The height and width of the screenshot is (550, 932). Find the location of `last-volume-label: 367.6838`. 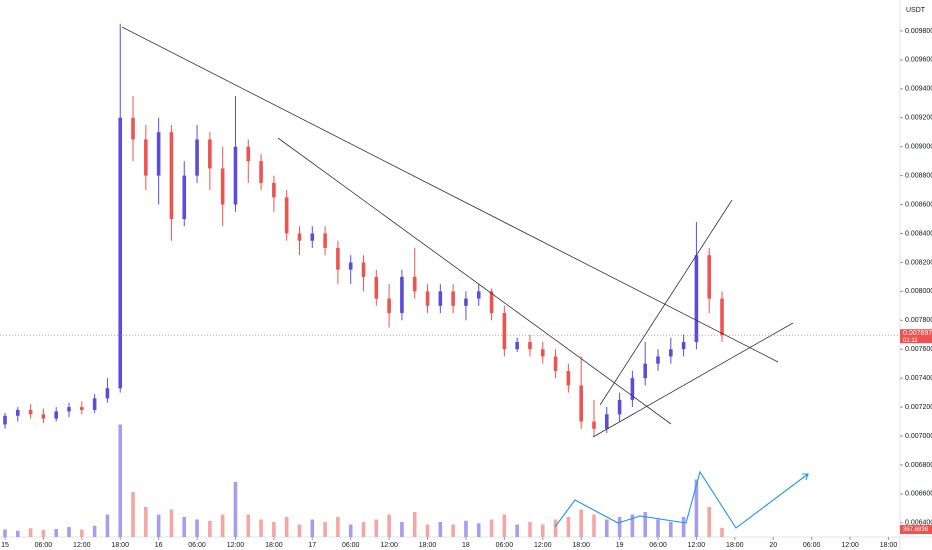

last-volume-label: 367.6838 is located at coordinates (916, 530).